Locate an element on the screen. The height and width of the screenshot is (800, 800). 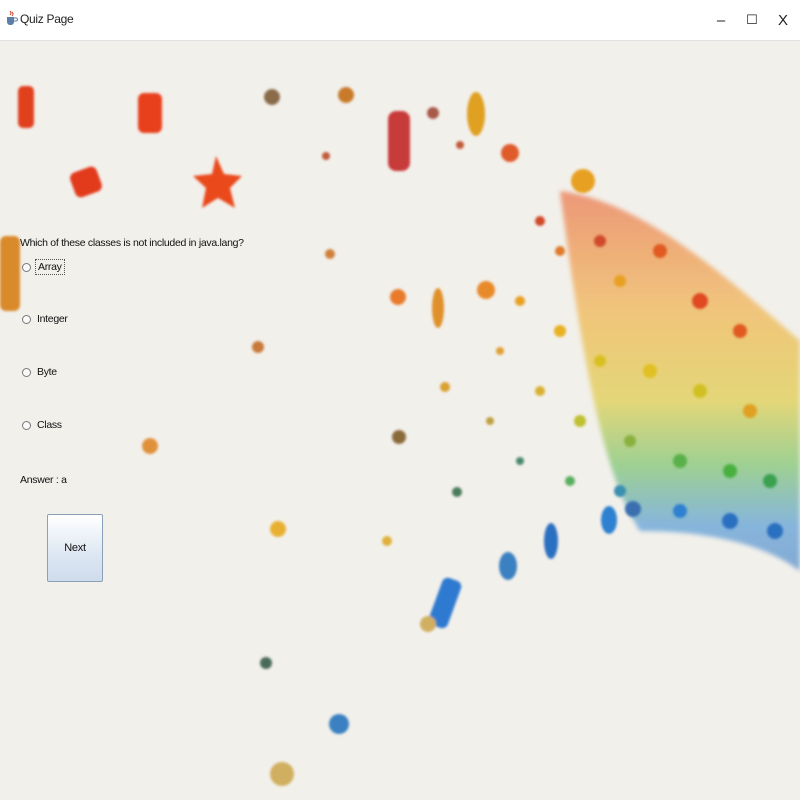
minimize-icon: – is located at coordinates (721, 20).